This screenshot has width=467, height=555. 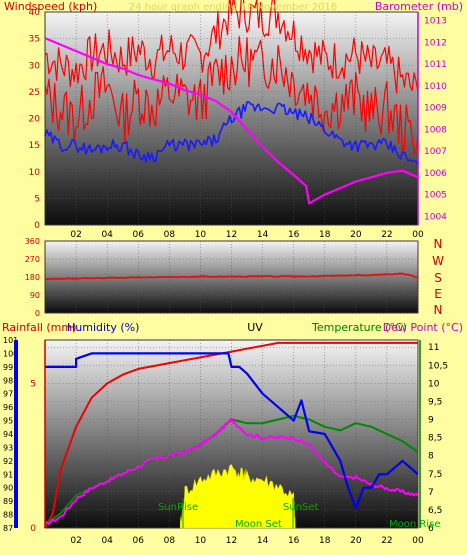 I want to click on rain-tick-label: 5, so click(x=33, y=384).